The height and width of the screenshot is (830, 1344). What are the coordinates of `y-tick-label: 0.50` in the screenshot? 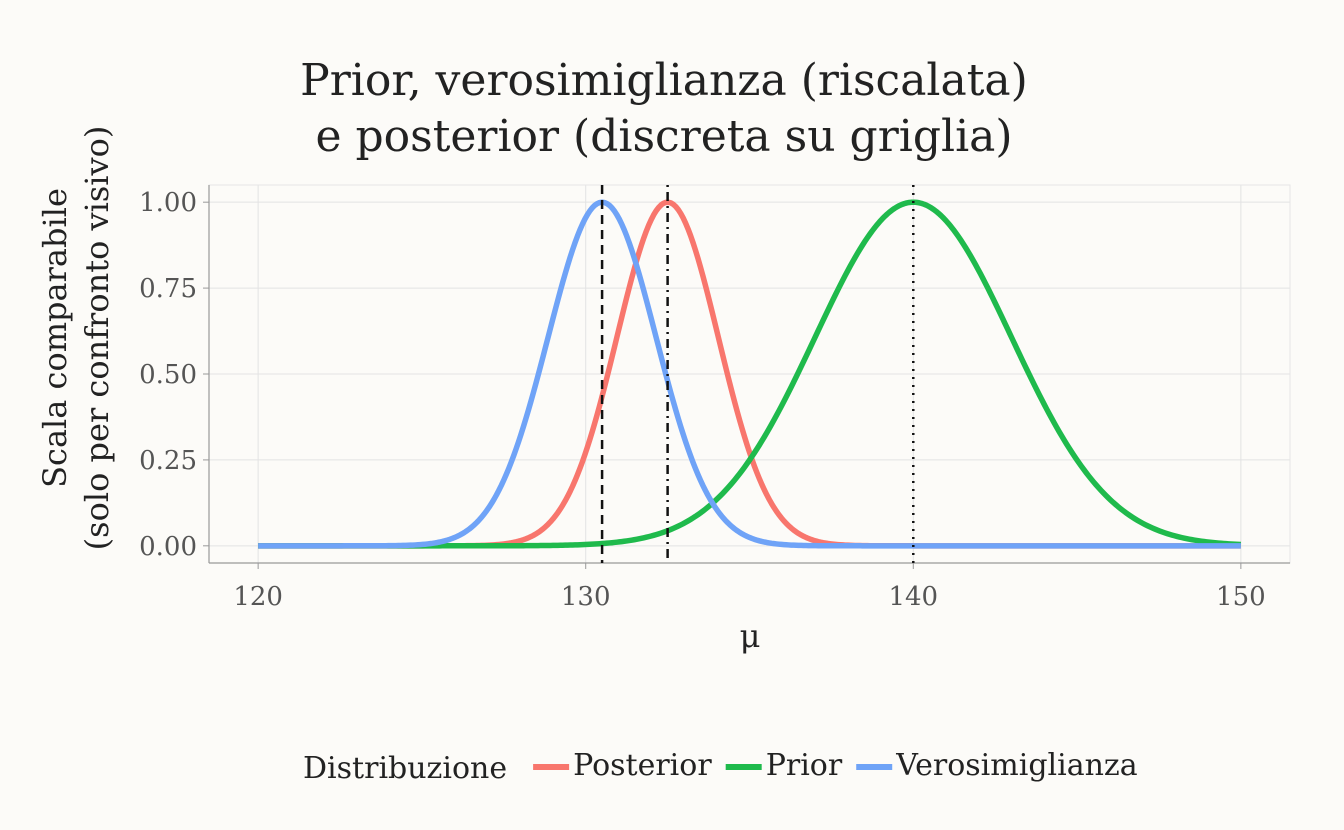 It's located at (168, 375).